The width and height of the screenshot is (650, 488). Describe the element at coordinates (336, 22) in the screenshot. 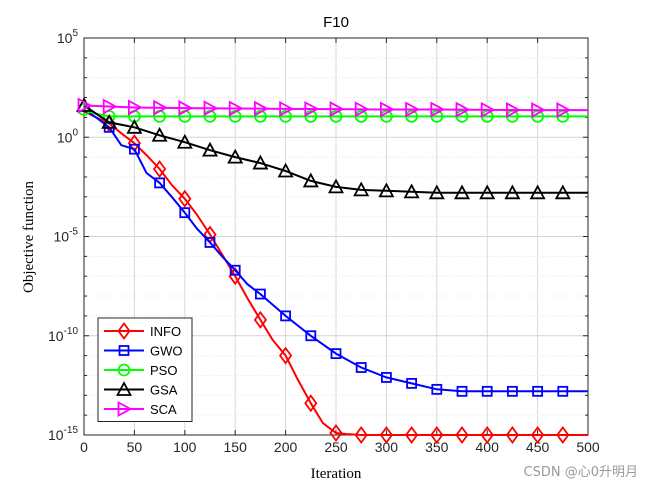

I see `chart-title: F10` at that location.